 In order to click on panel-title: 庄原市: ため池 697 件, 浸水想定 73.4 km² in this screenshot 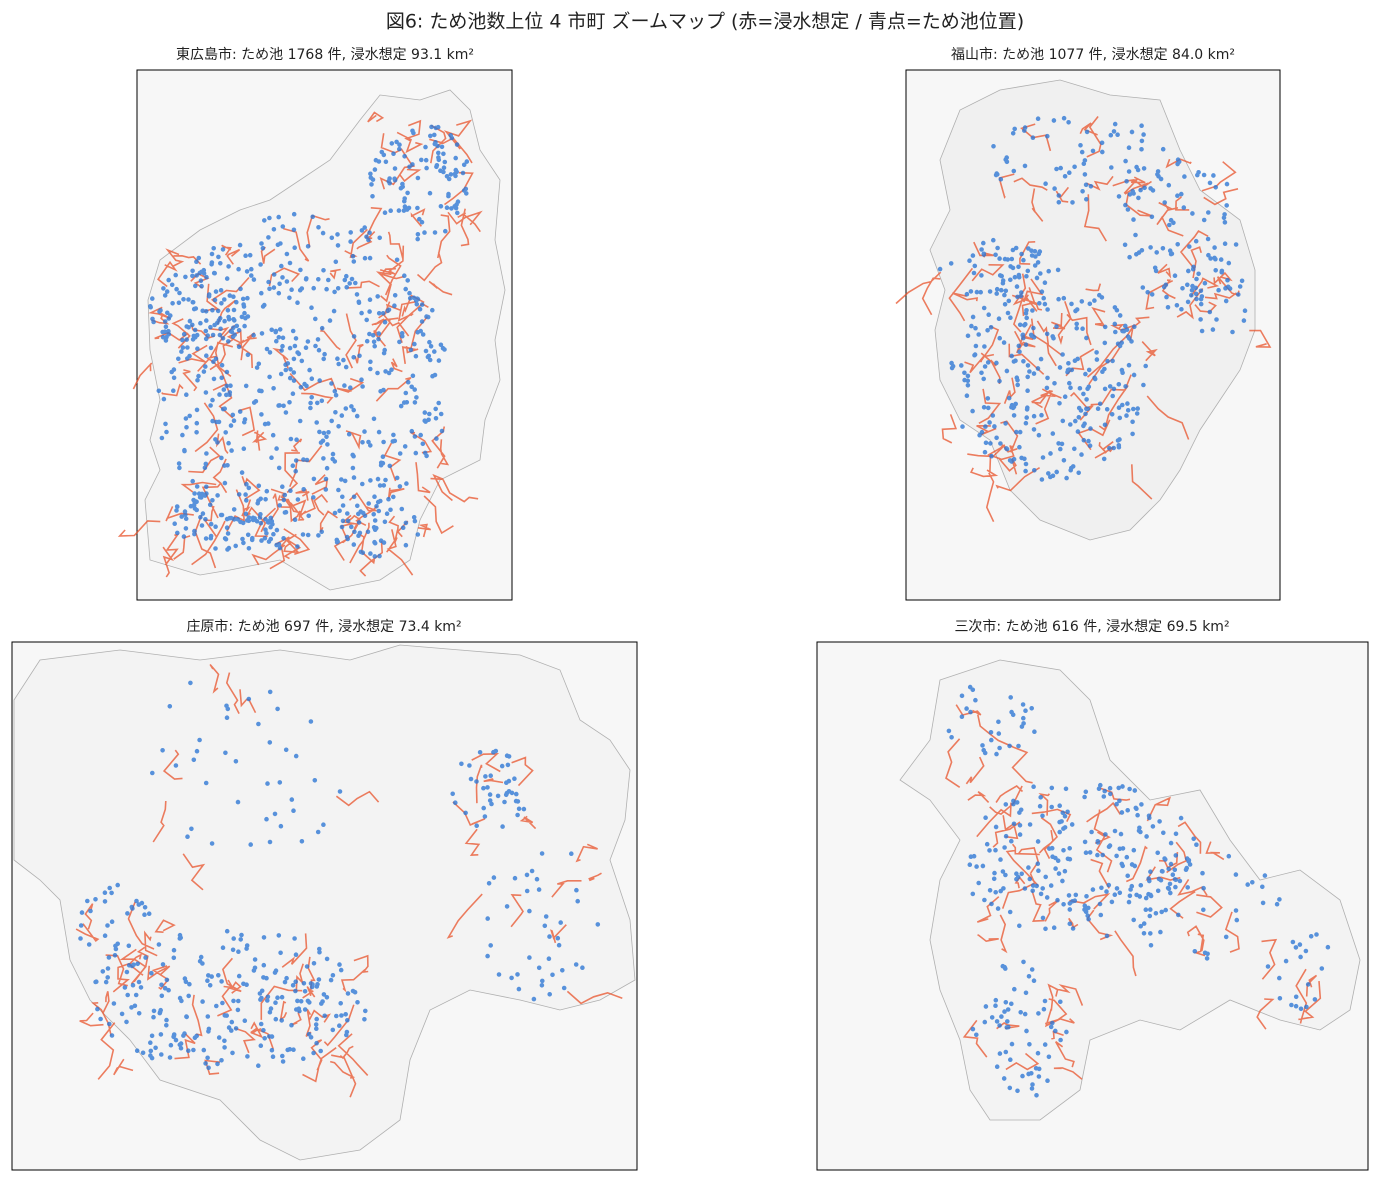, I will do `click(323, 626)`.